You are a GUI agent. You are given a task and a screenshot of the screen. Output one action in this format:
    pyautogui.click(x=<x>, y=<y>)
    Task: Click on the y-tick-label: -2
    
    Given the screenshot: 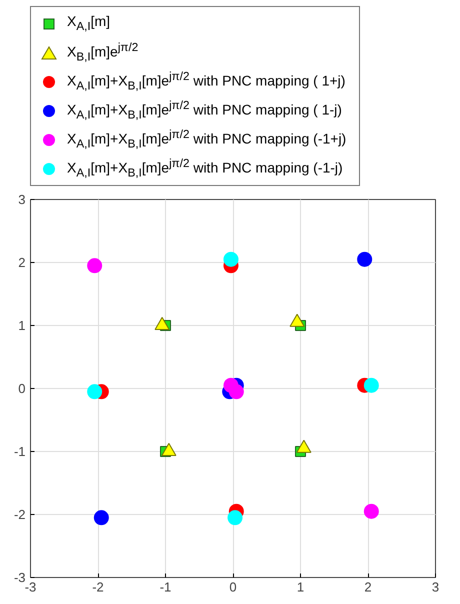 What is the action you would take?
    pyautogui.click(x=20, y=514)
    